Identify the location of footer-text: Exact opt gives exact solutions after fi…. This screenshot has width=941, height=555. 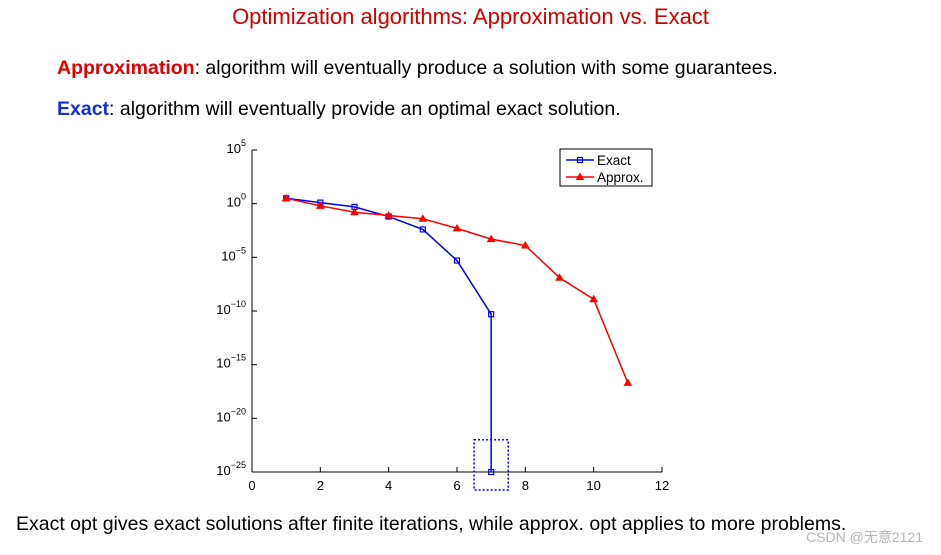
(431, 524).